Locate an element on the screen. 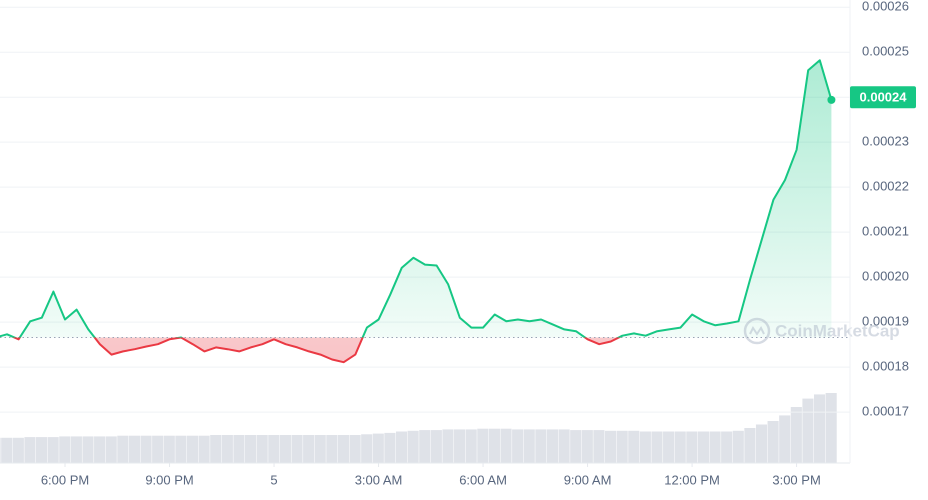 The height and width of the screenshot is (500, 928). y-tick-label: 0.00026 is located at coordinates (885, 7).